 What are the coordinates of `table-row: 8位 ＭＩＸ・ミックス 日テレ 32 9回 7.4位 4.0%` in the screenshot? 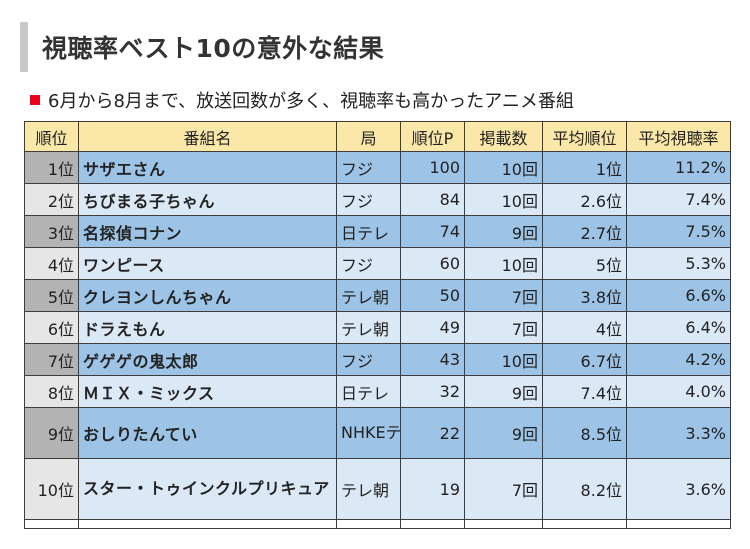 It's located at (377, 391).